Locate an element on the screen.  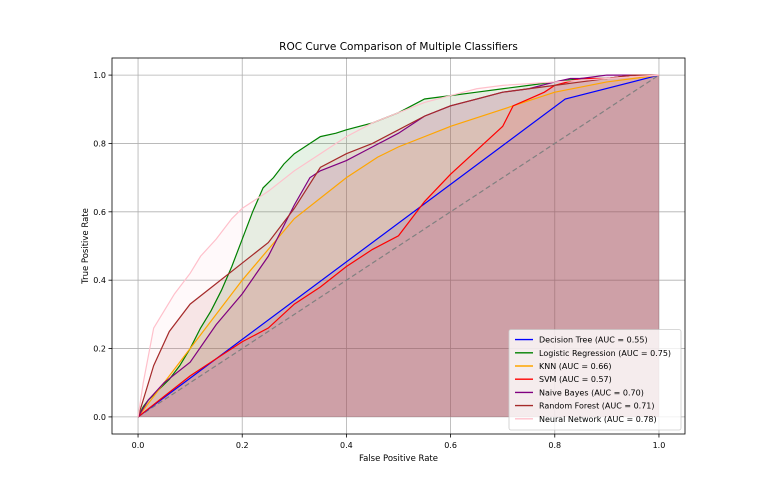
y-tick-label: 0.8 is located at coordinates (99, 143).